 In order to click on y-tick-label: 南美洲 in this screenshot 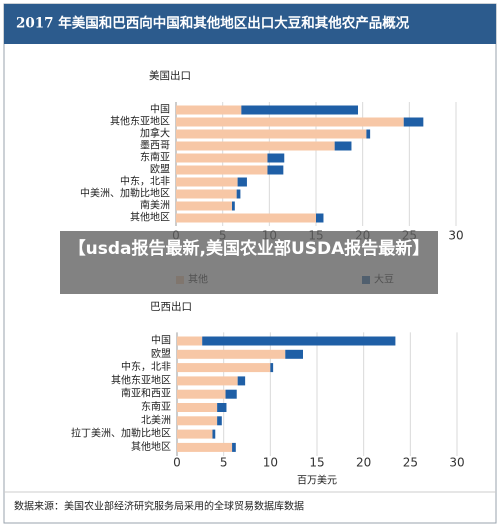, I will do `click(155, 205)`.